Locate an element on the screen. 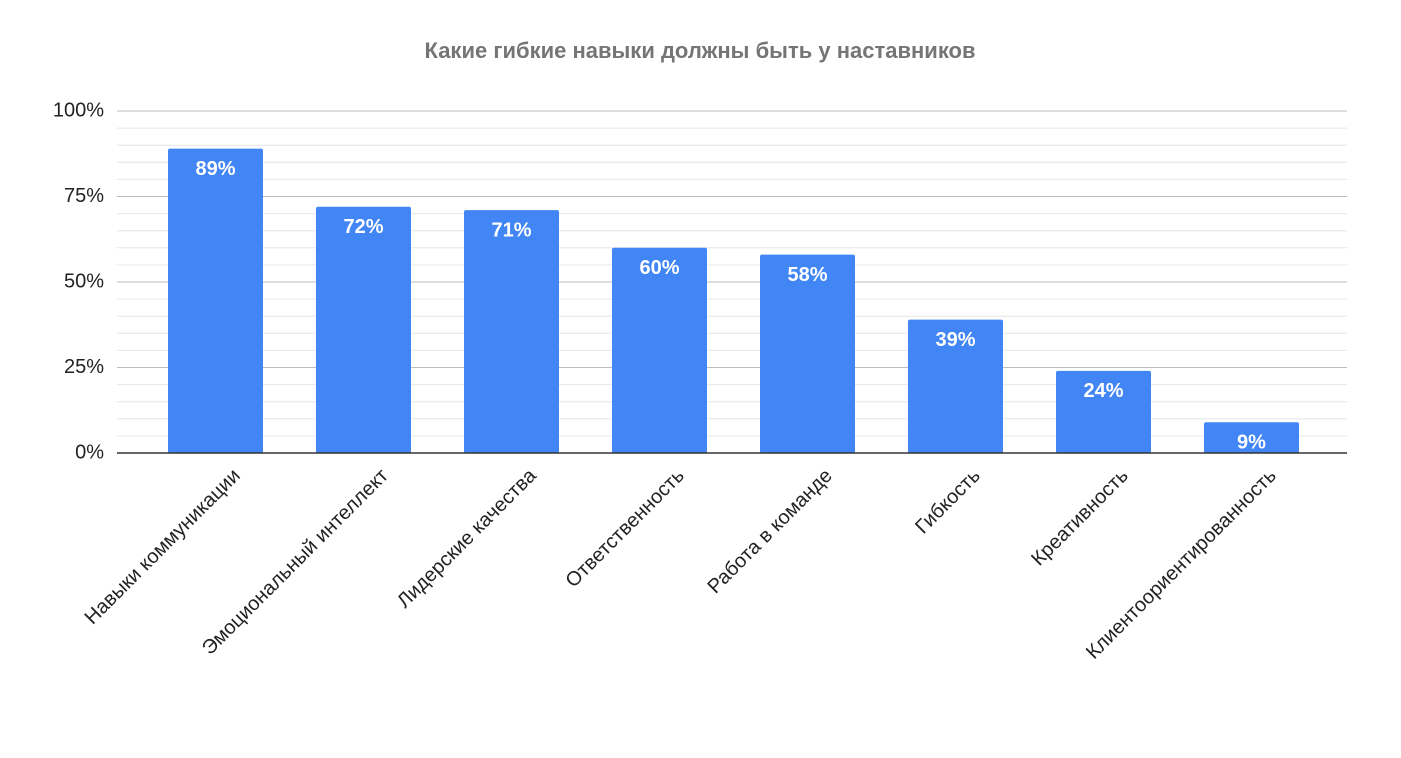 The width and height of the screenshot is (1401, 758). value-label: 9% is located at coordinates (1251, 443).